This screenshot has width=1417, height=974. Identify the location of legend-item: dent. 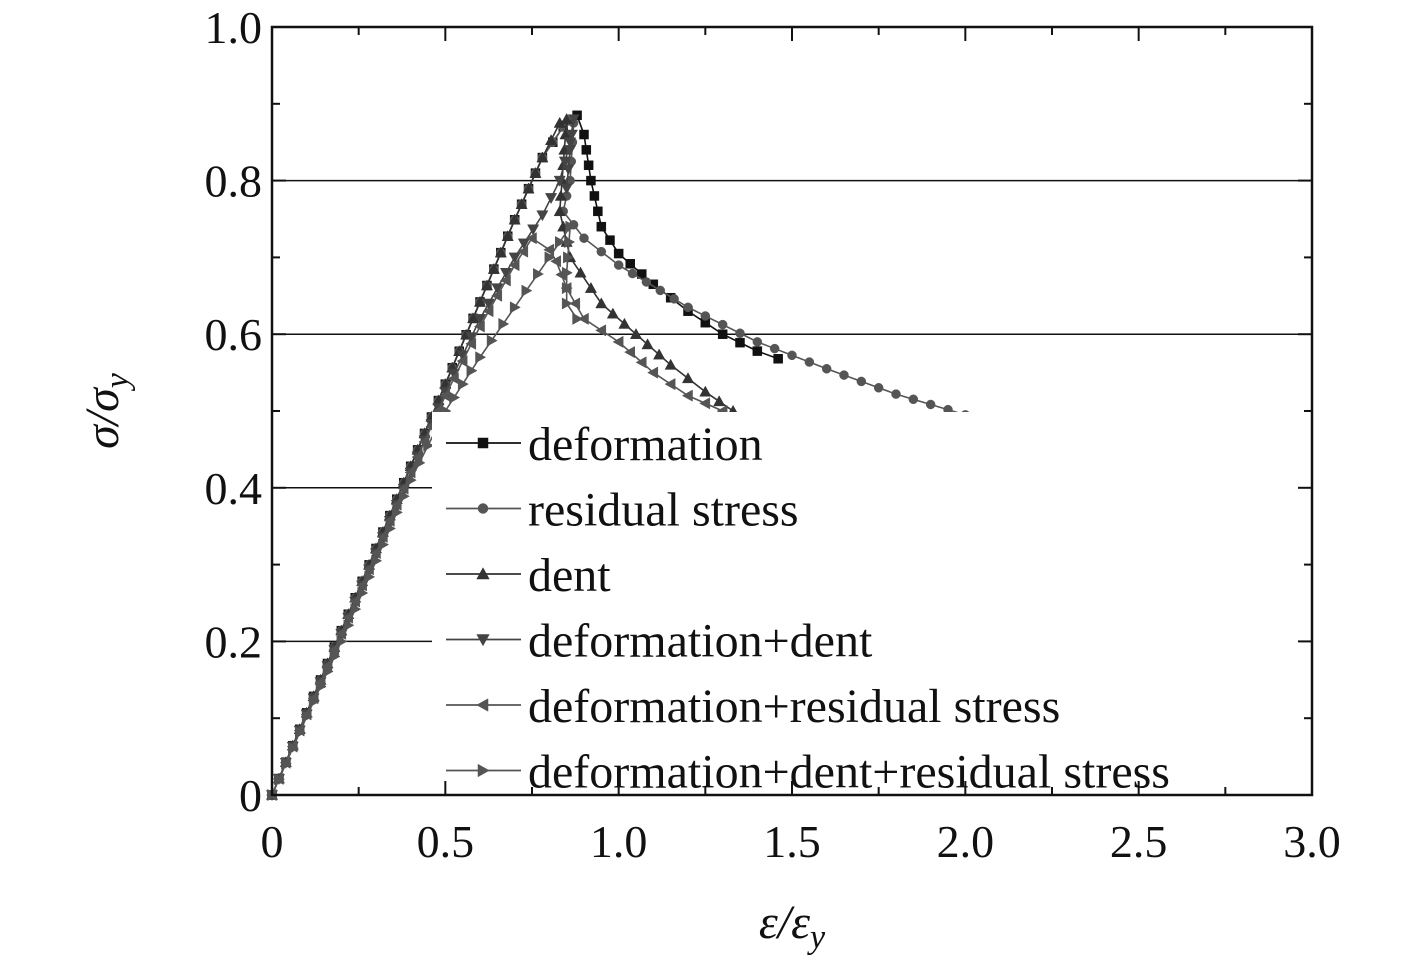
(528, 575).